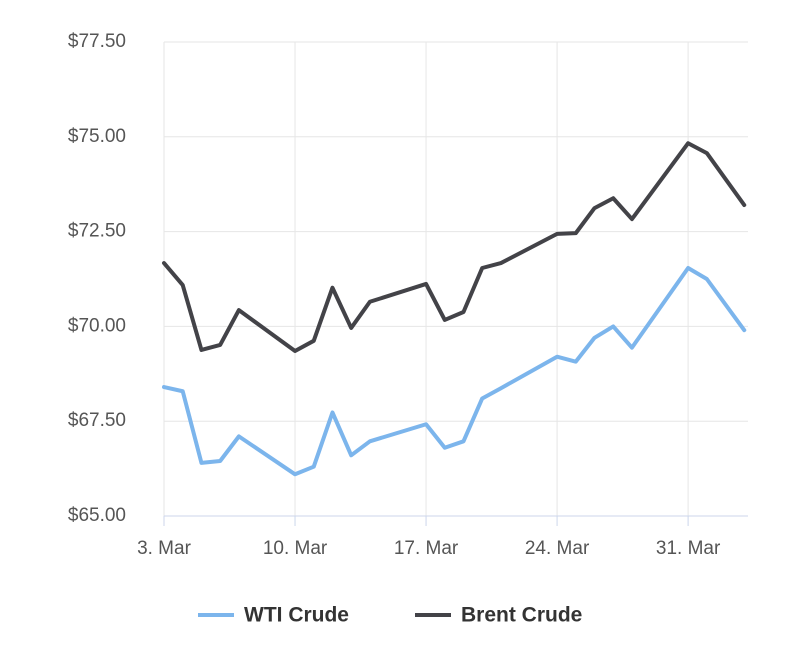 Image resolution: width=804 pixels, height=651 pixels. What do you see at coordinates (97, 420) in the screenshot?
I see `y-tick-label: $67.50` at bounding box center [97, 420].